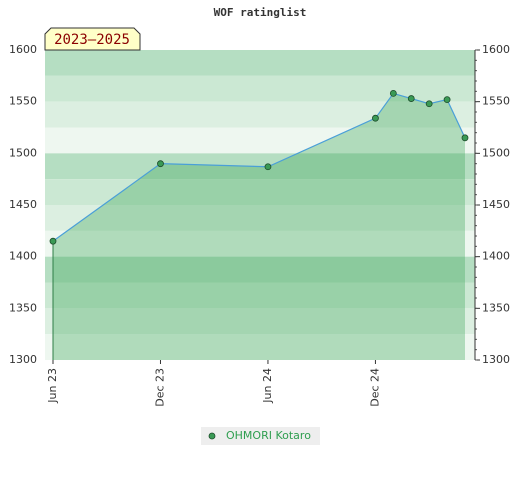 Image resolution: width=520 pixels, height=484 pixels. Describe the element at coordinates (159, 387) in the screenshot. I see `x-tick-label: Dec 23` at that location.